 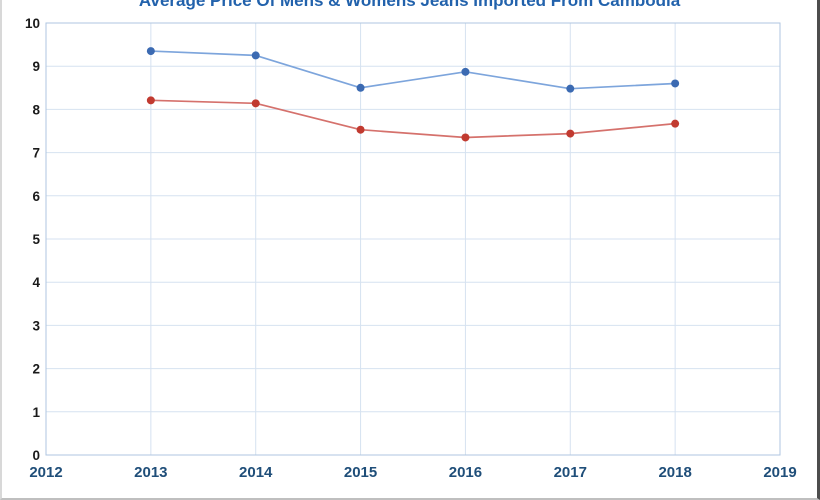 What do you see at coordinates (674, 472) in the screenshot?
I see `x-axis-tick-label: 2018` at bounding box center [674, 472].